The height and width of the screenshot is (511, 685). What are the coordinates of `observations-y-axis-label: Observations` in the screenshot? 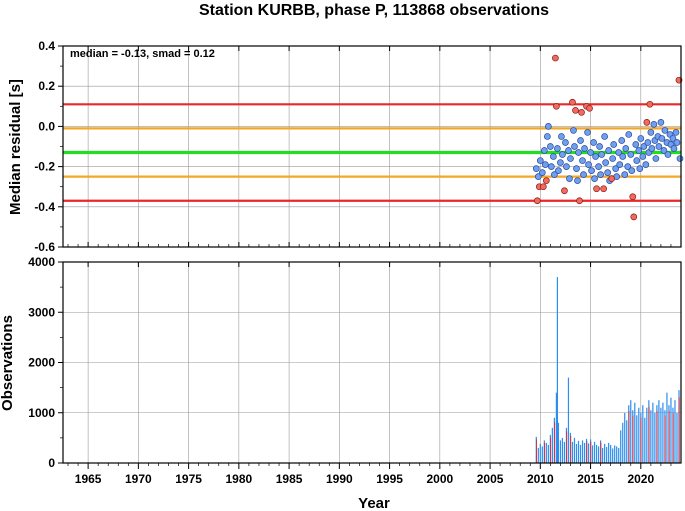 It's located at (8, 363).